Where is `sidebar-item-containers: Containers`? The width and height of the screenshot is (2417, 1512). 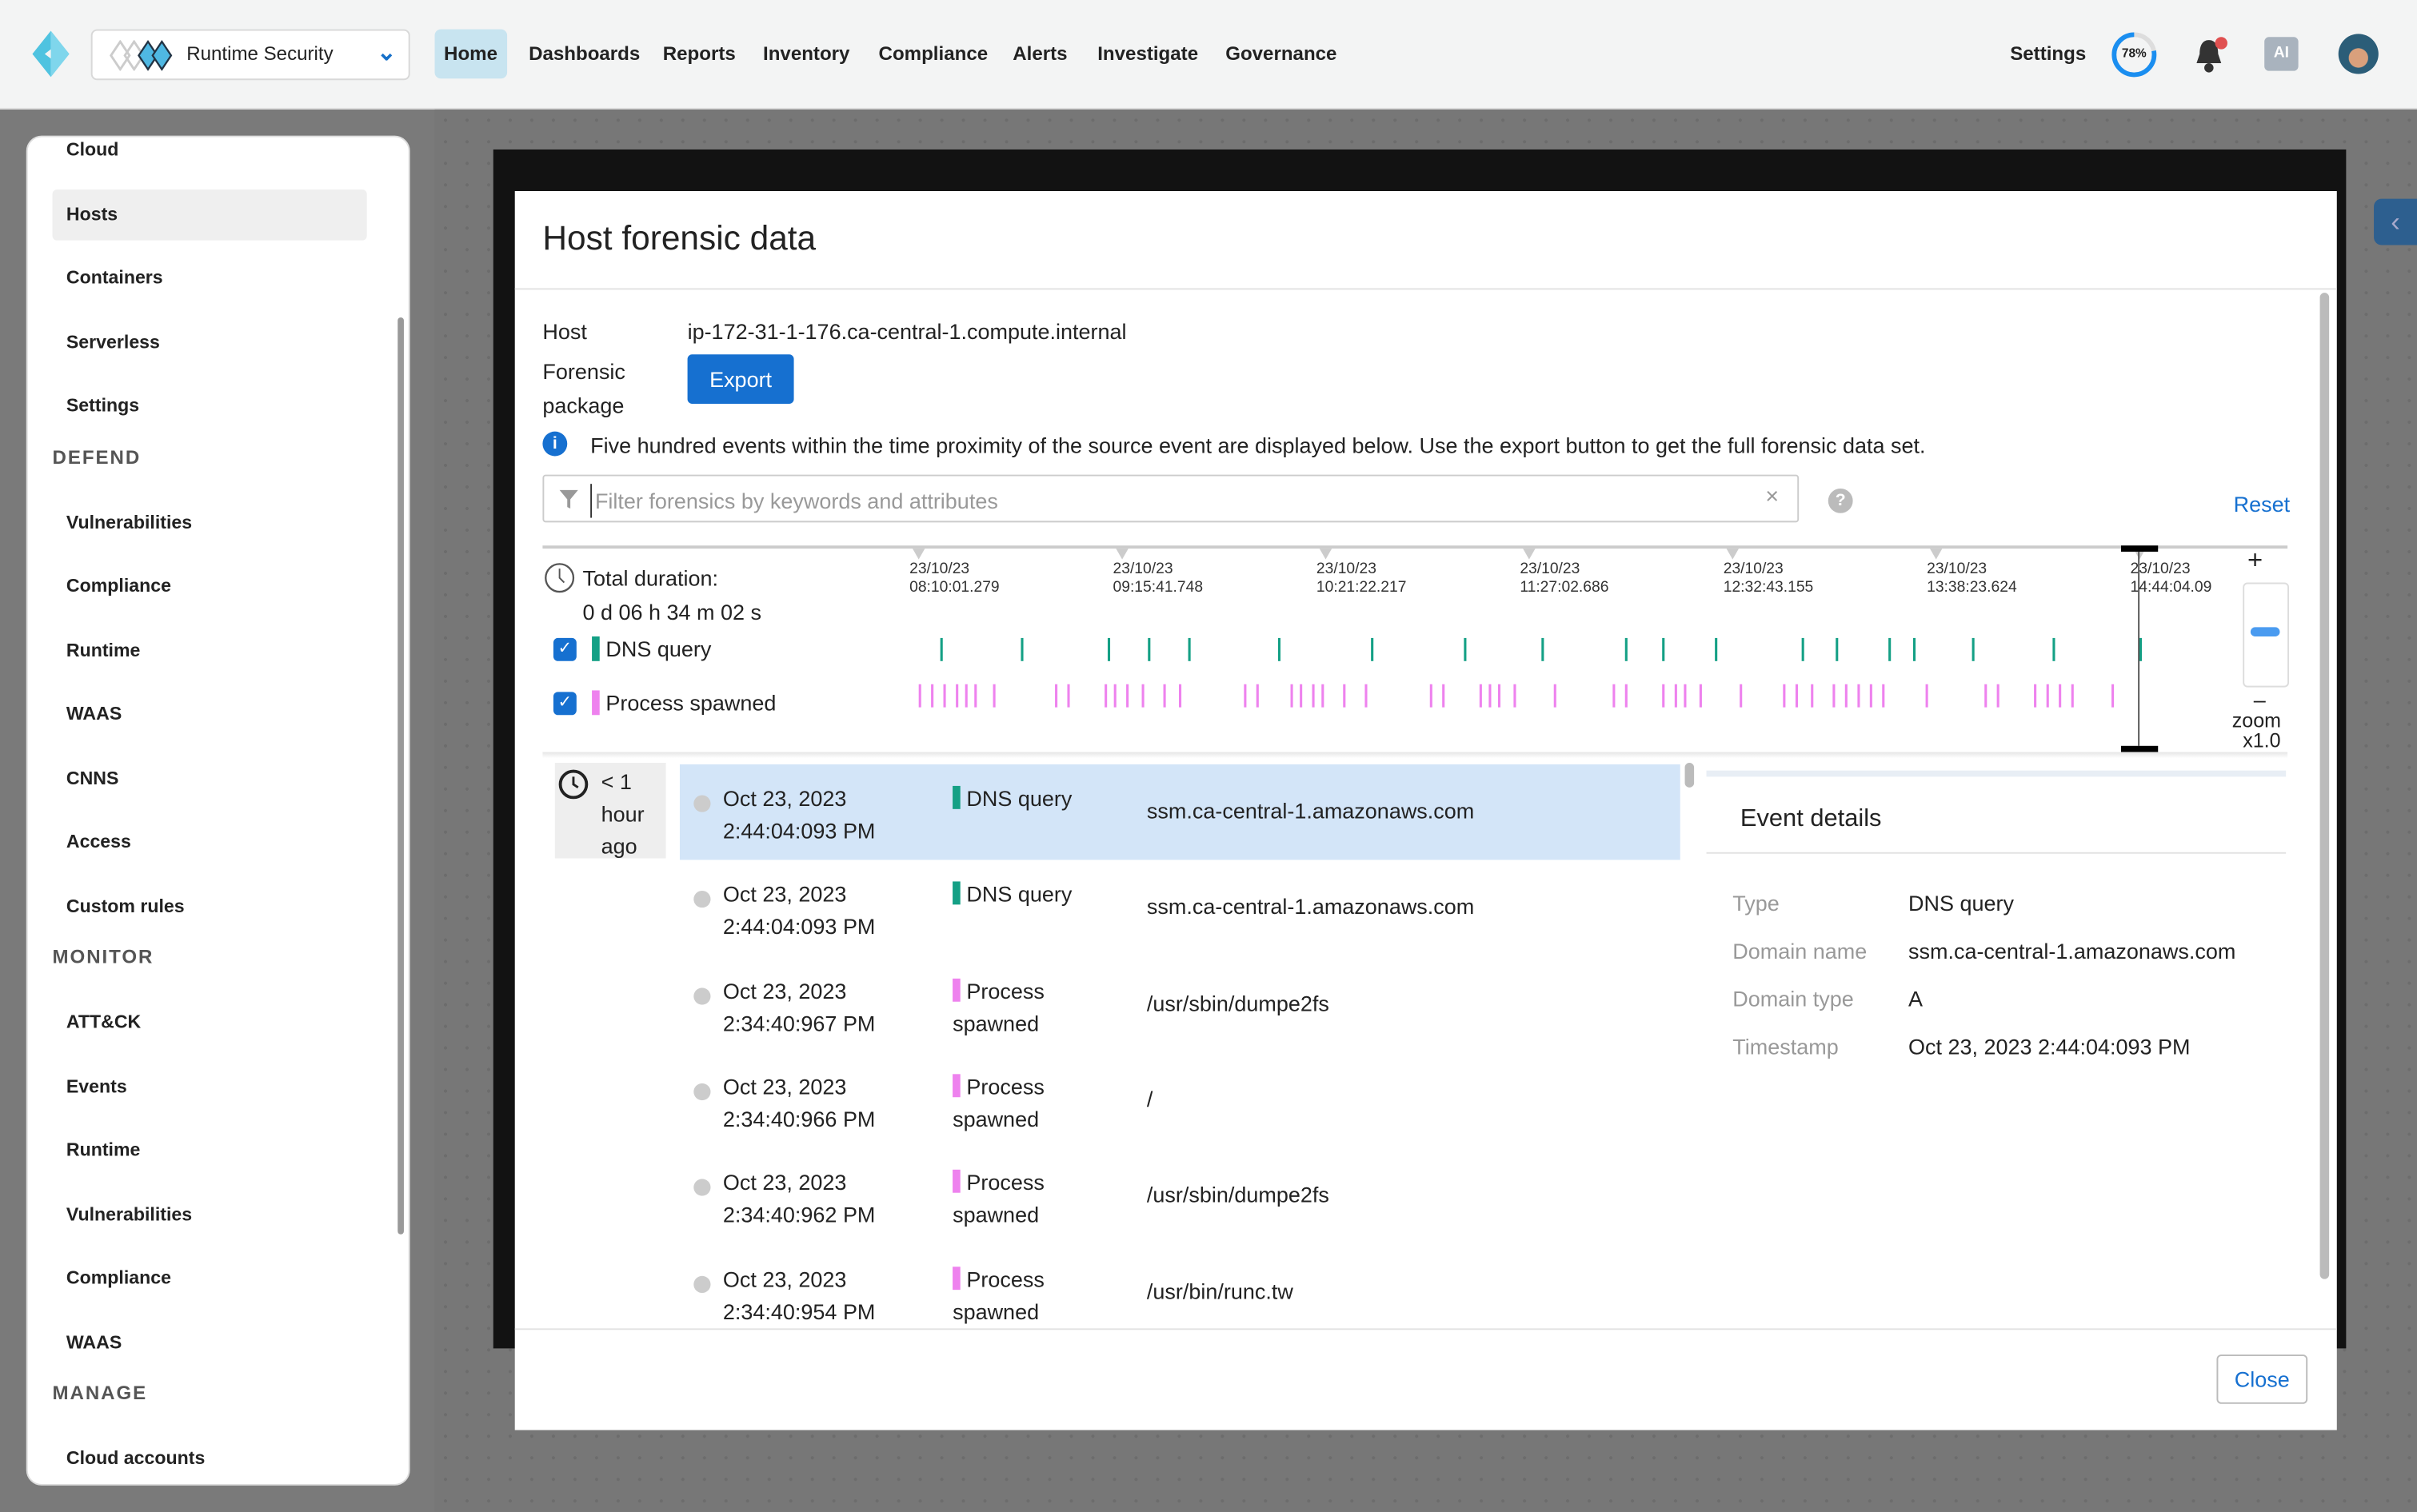 sidebar-item-containers: Containers is located at coordinates (114, 277).